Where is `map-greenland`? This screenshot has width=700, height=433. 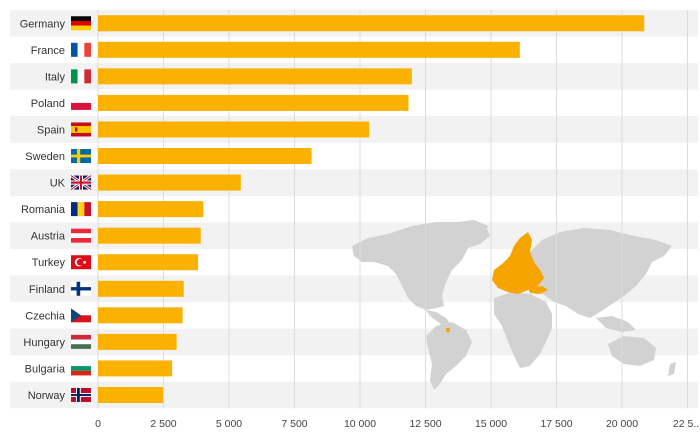 map-greenland is located at coordinates (467, 232).